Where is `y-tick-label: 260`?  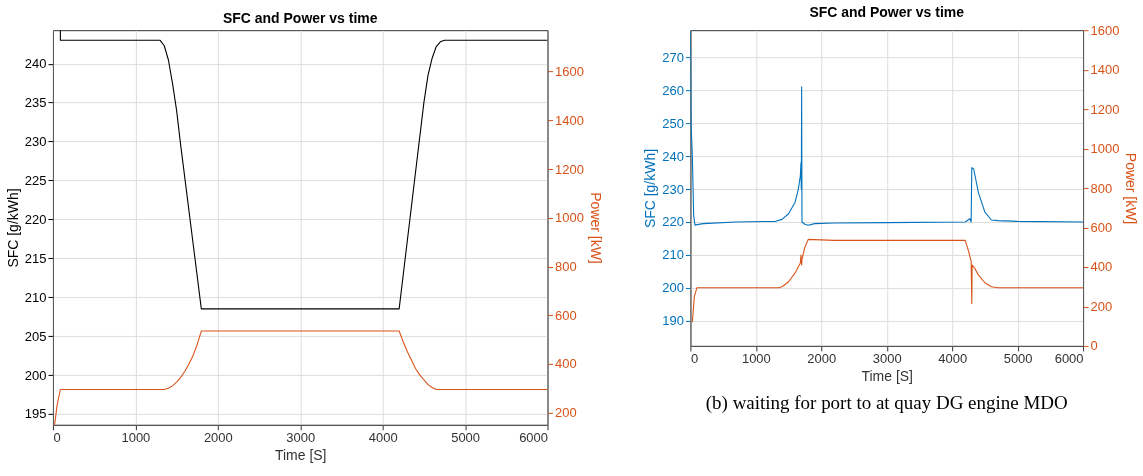
y-tick-label: 260 is located at coordinates (673, 90).